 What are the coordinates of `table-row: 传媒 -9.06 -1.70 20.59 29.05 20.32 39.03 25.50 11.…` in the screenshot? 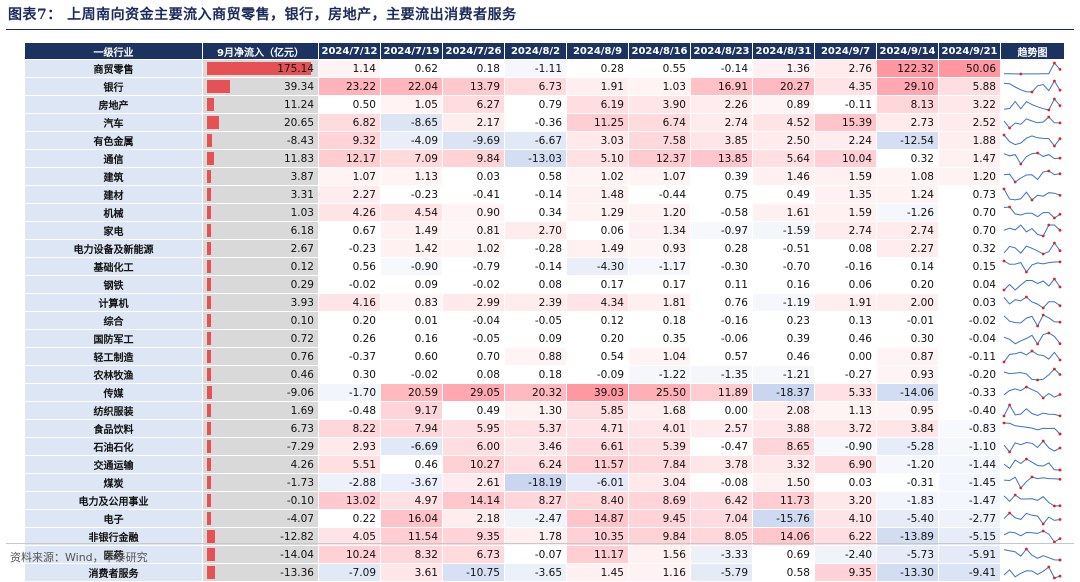 It's located at (544, 392).